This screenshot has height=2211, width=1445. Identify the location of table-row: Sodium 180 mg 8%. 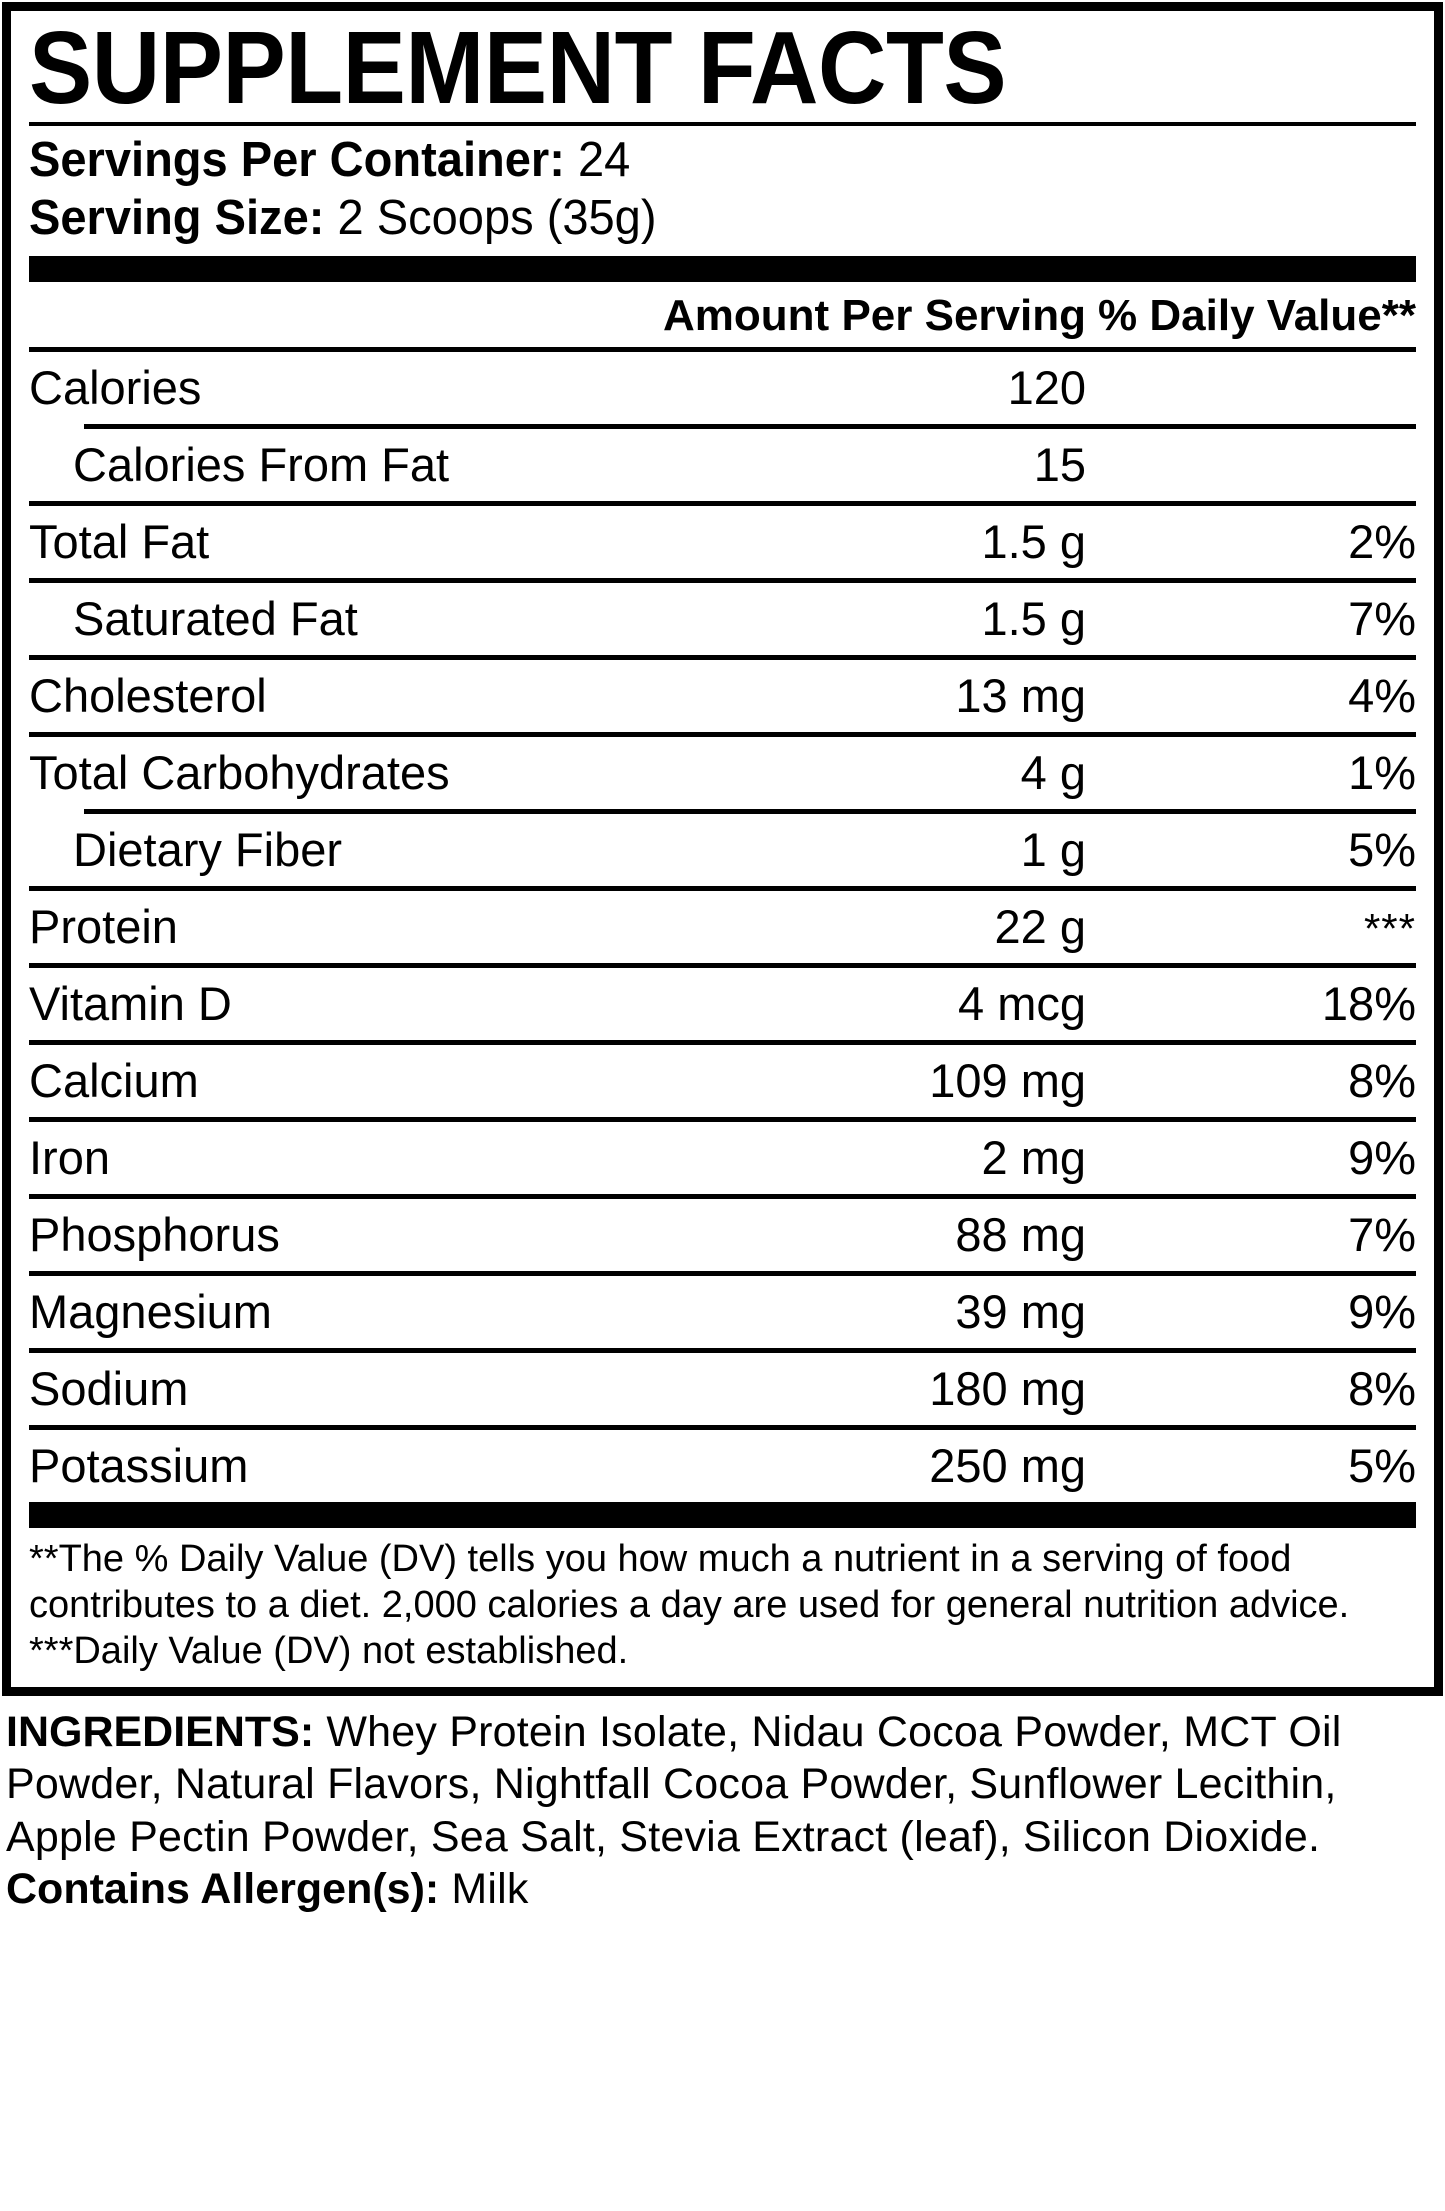
(722, 1389).